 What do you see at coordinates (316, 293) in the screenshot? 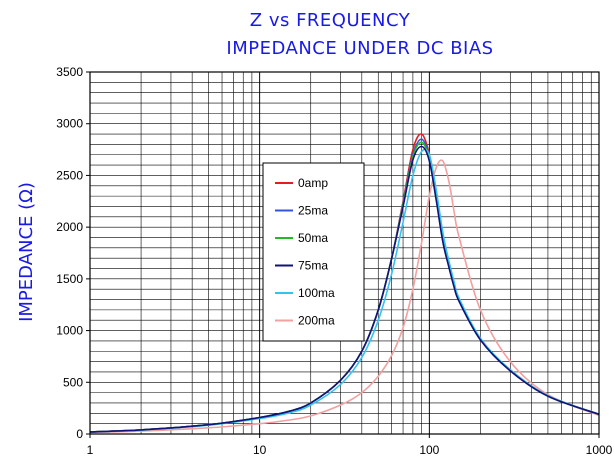
I see `legend-label-100ma: 100ma` at bounding box center [316, 293].